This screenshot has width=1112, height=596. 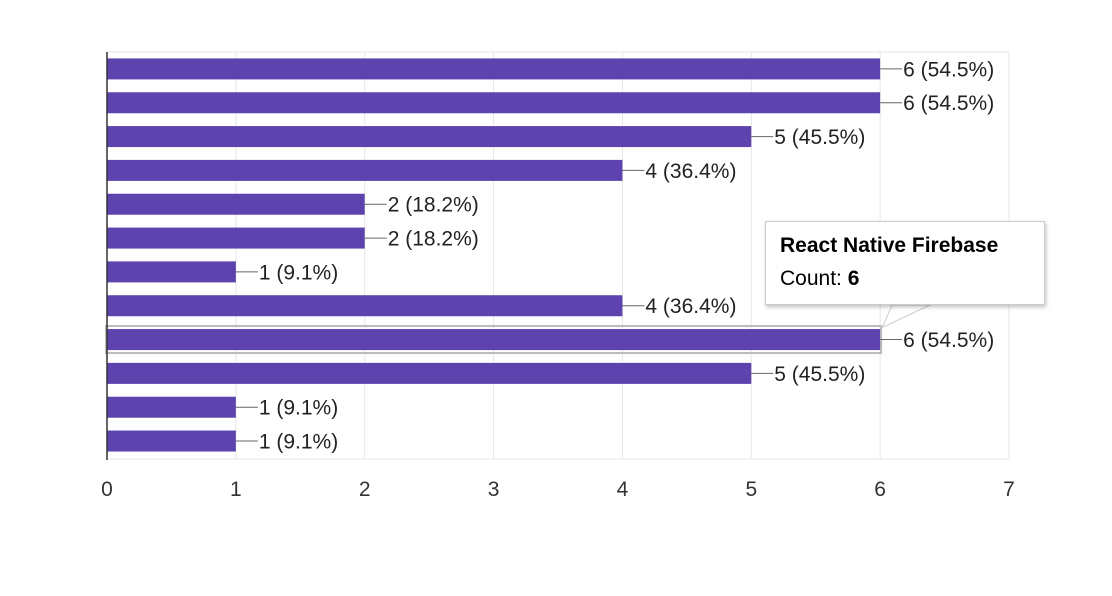 I want to click on x-tick-label-5: 5, so click(x=751, y=489).